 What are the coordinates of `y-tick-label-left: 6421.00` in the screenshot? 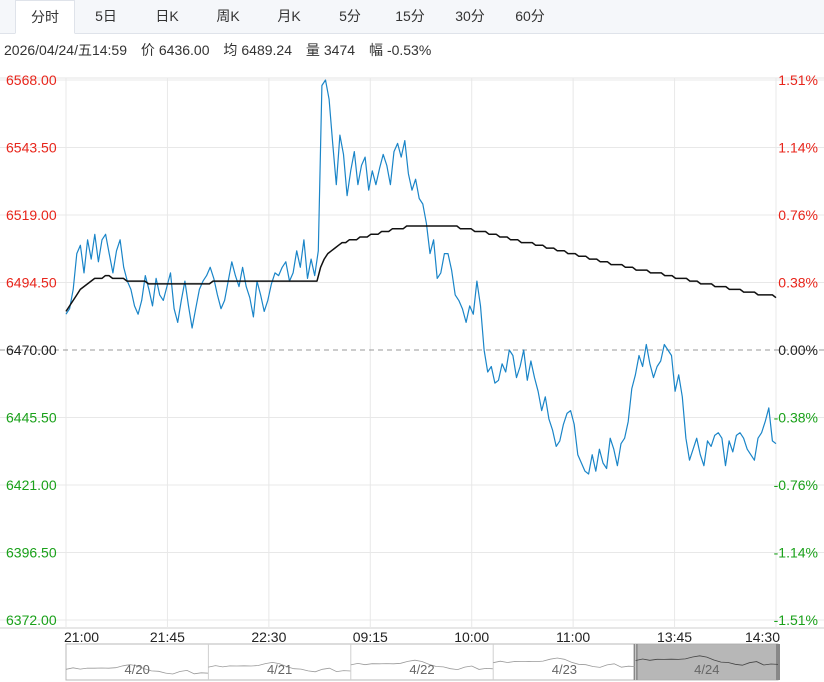 It's located at (31, 485).